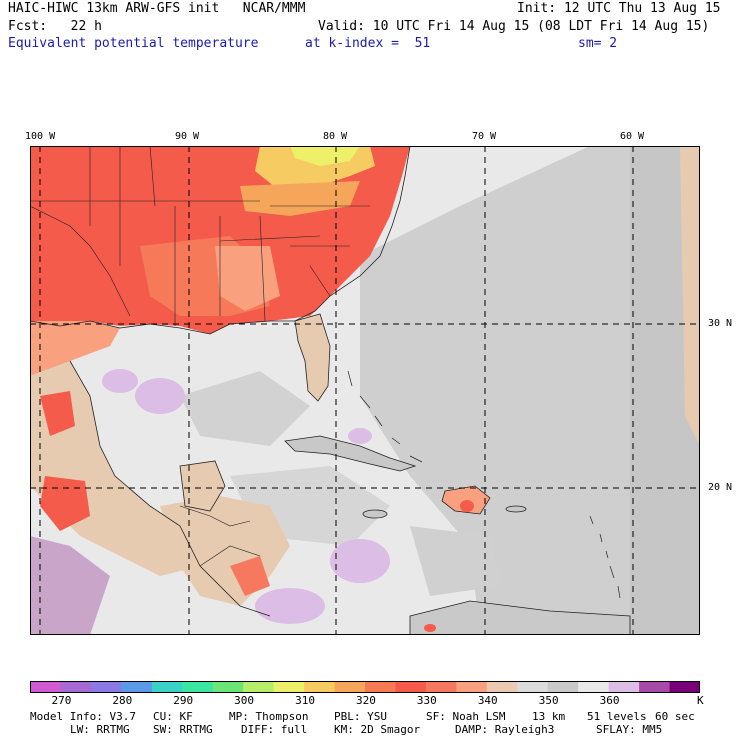 The image size is (740, 740). What do you see at coordinates (122, 700) in the screenshot?
I see `colorbar-tick-label: 280` at bounding box center [122, 700].